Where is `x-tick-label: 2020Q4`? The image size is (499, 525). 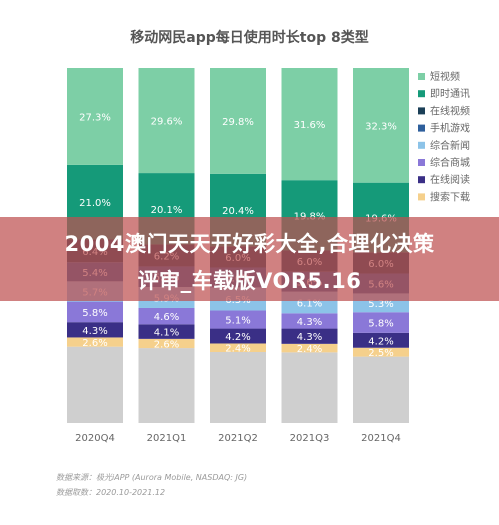 x-tick-label: 2020Q4 is located at coordinates (95, 438).